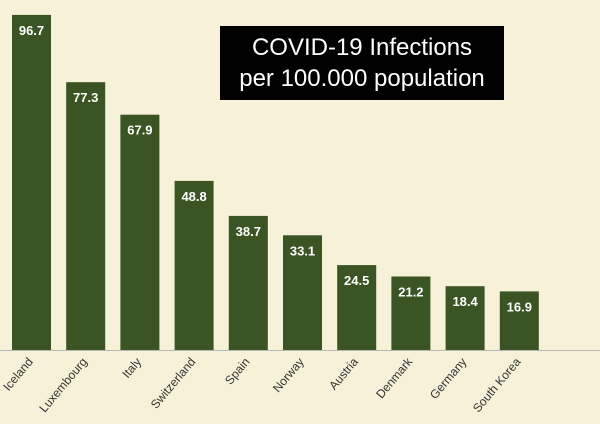 The width and height of the screenshot is (600, 424). Describe the element at coordinates (356, 280) in the screenshot. I see `data-label-austria: 24.5` at that location.